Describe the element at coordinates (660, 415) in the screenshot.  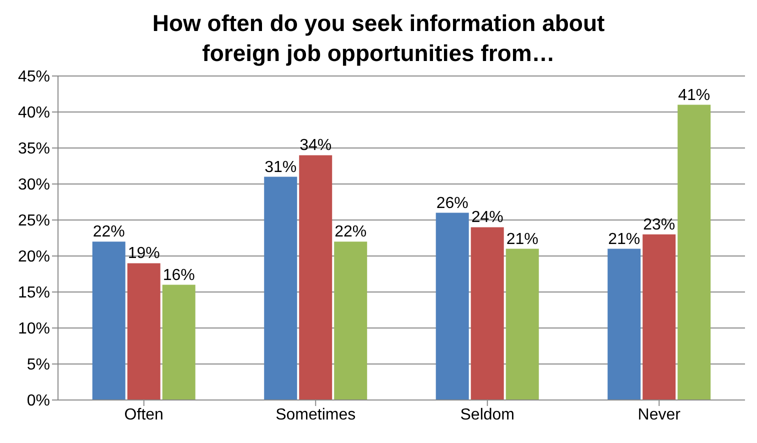
I see `x-tick-label: Never` at that location.